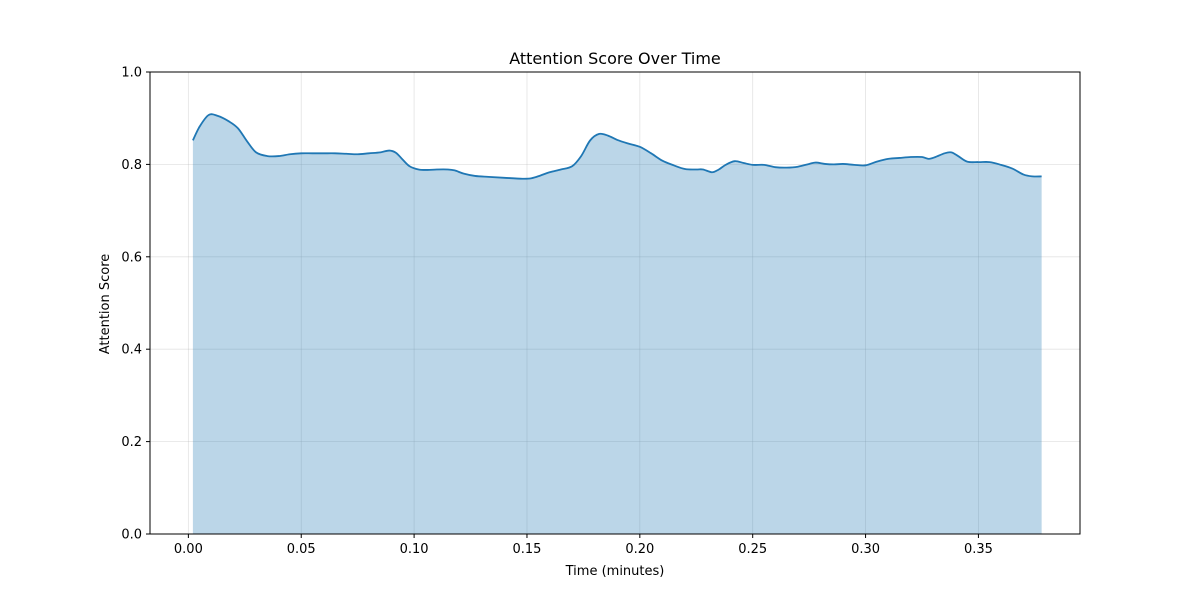 Image resolution: width=1200 pixels, height=600 pixels. What do you see at coordinates (188, 549) in the screenshot?
I see `x-tick-label: 0.00` at bounding box center [188, 549].